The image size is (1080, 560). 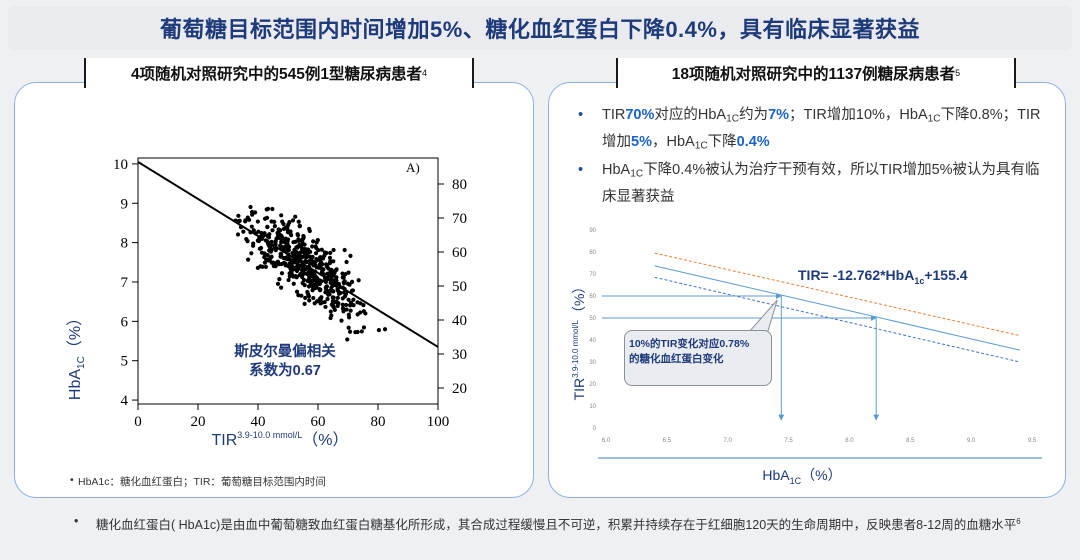 I want to click on correlation-line-2: 系数为0.67, so click(x=285, y=371).